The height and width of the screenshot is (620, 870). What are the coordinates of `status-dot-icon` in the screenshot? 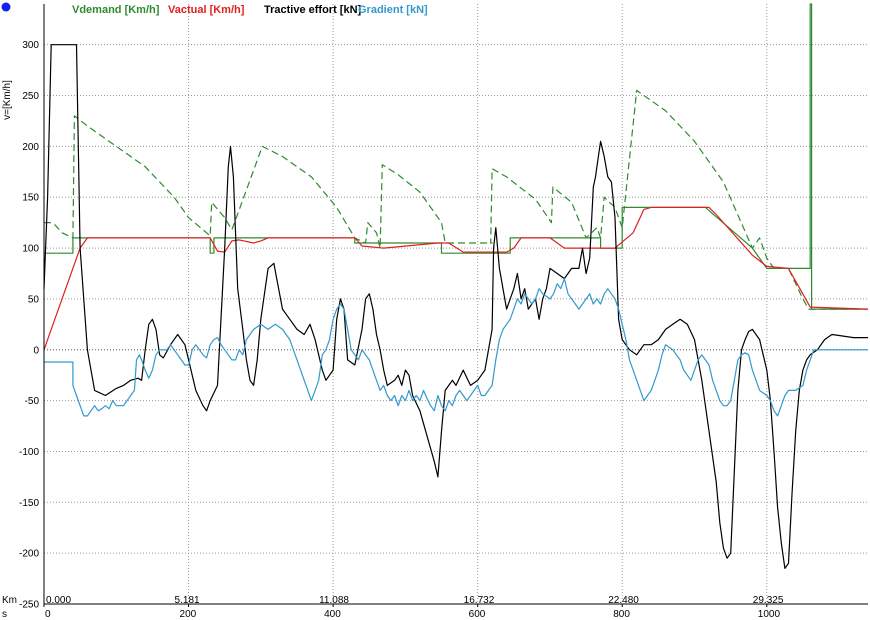 It's located at (6, 7).